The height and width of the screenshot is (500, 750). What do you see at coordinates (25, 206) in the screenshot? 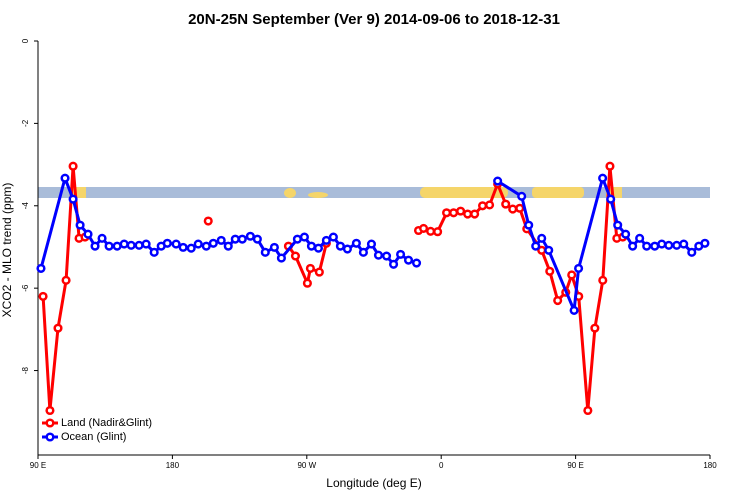
I see `y-tick-label: -4` at bounding box center [25, 206].